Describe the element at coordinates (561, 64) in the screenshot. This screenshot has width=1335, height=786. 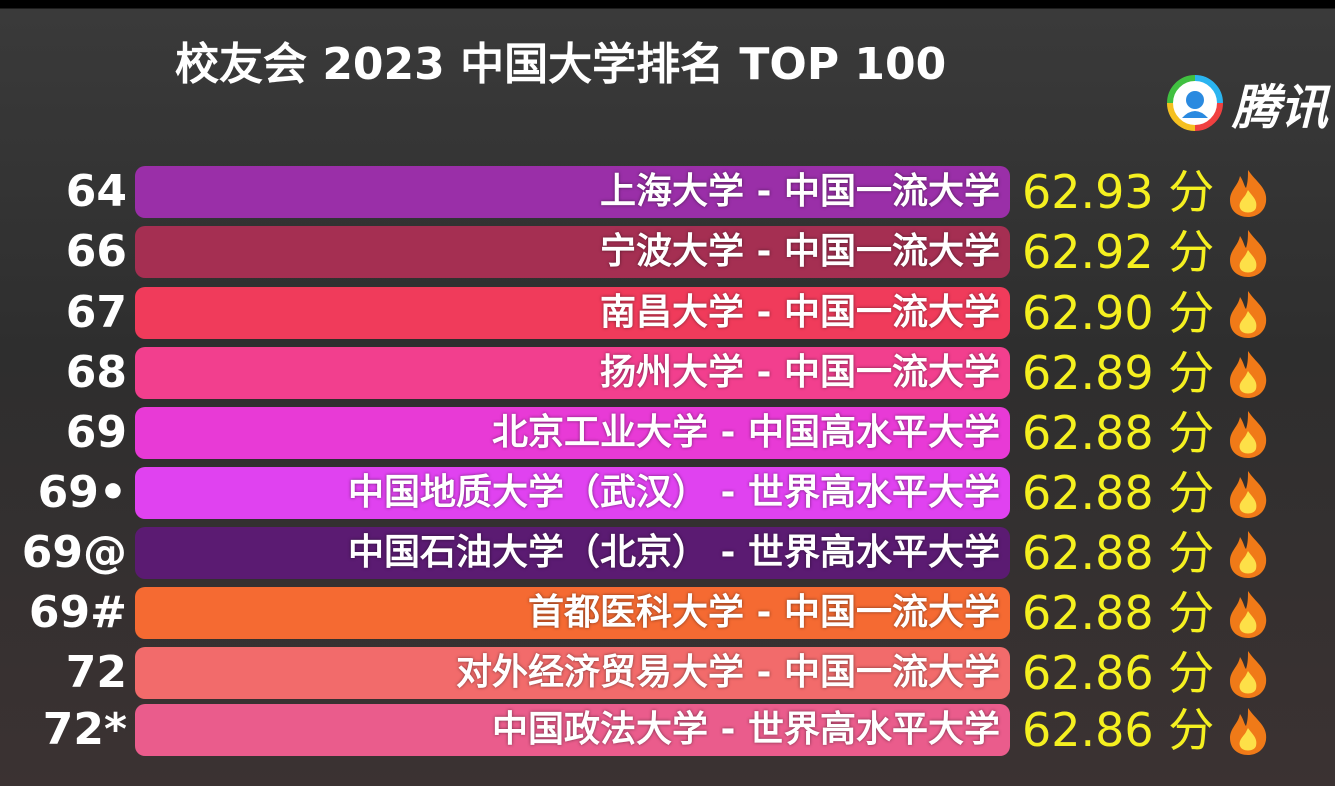
I see `title: 校友会 2023 中国大学排名 TOP 100` at that location.